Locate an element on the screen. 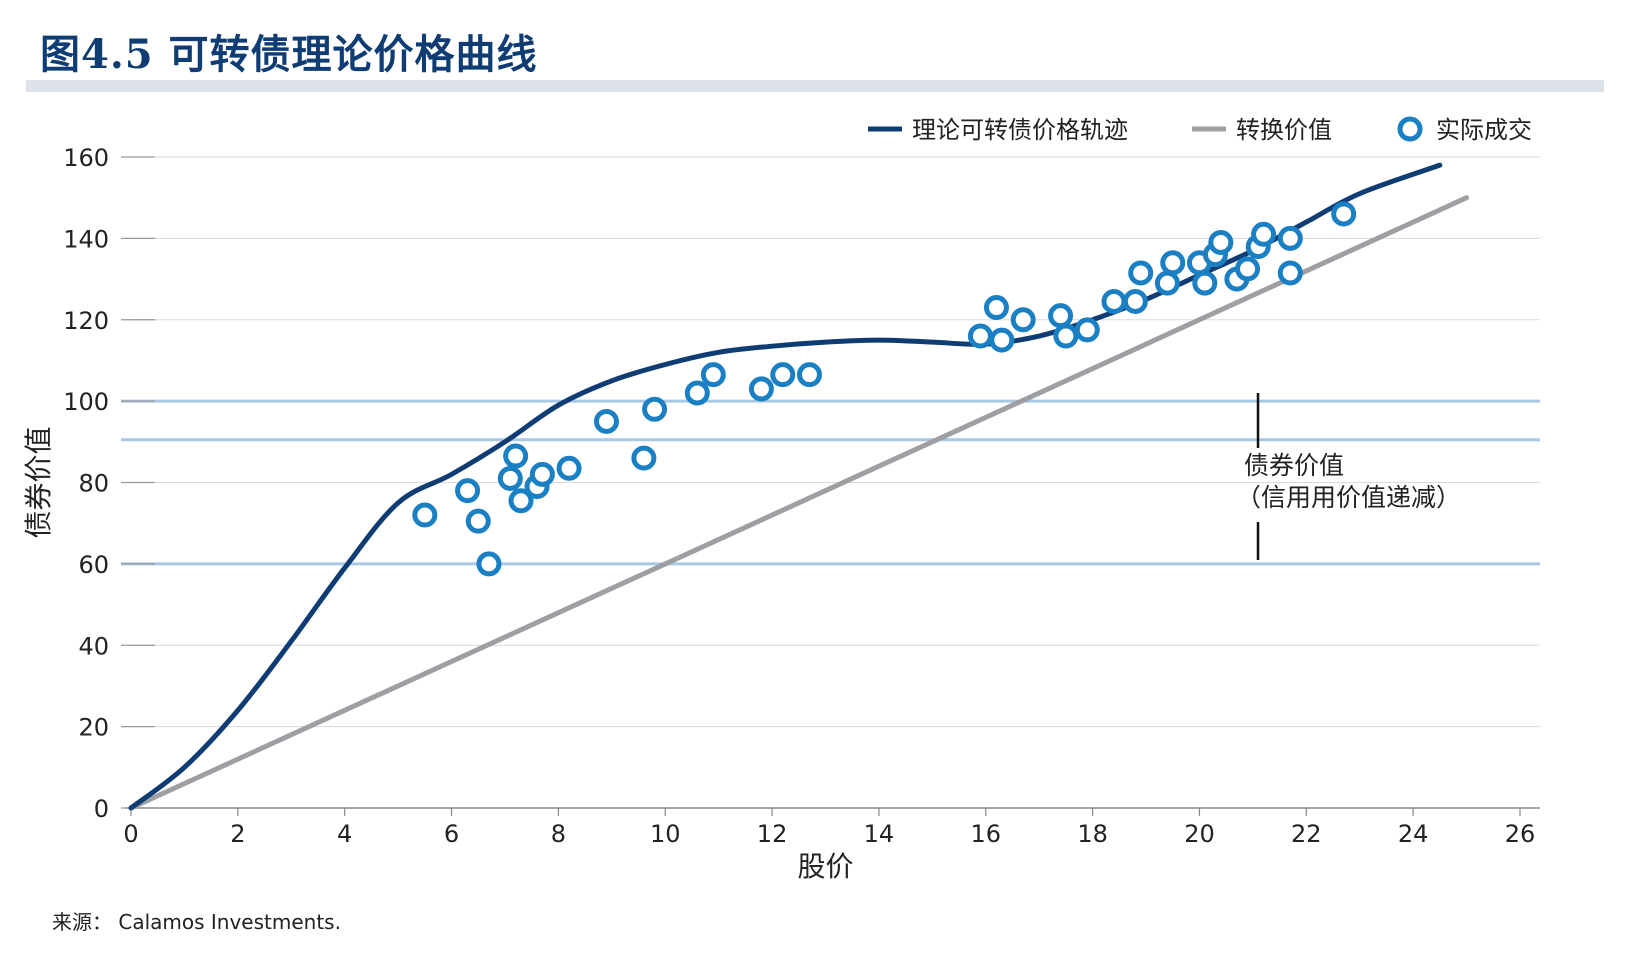  y-tick-label: 140 is located at coordinates (86, 239).